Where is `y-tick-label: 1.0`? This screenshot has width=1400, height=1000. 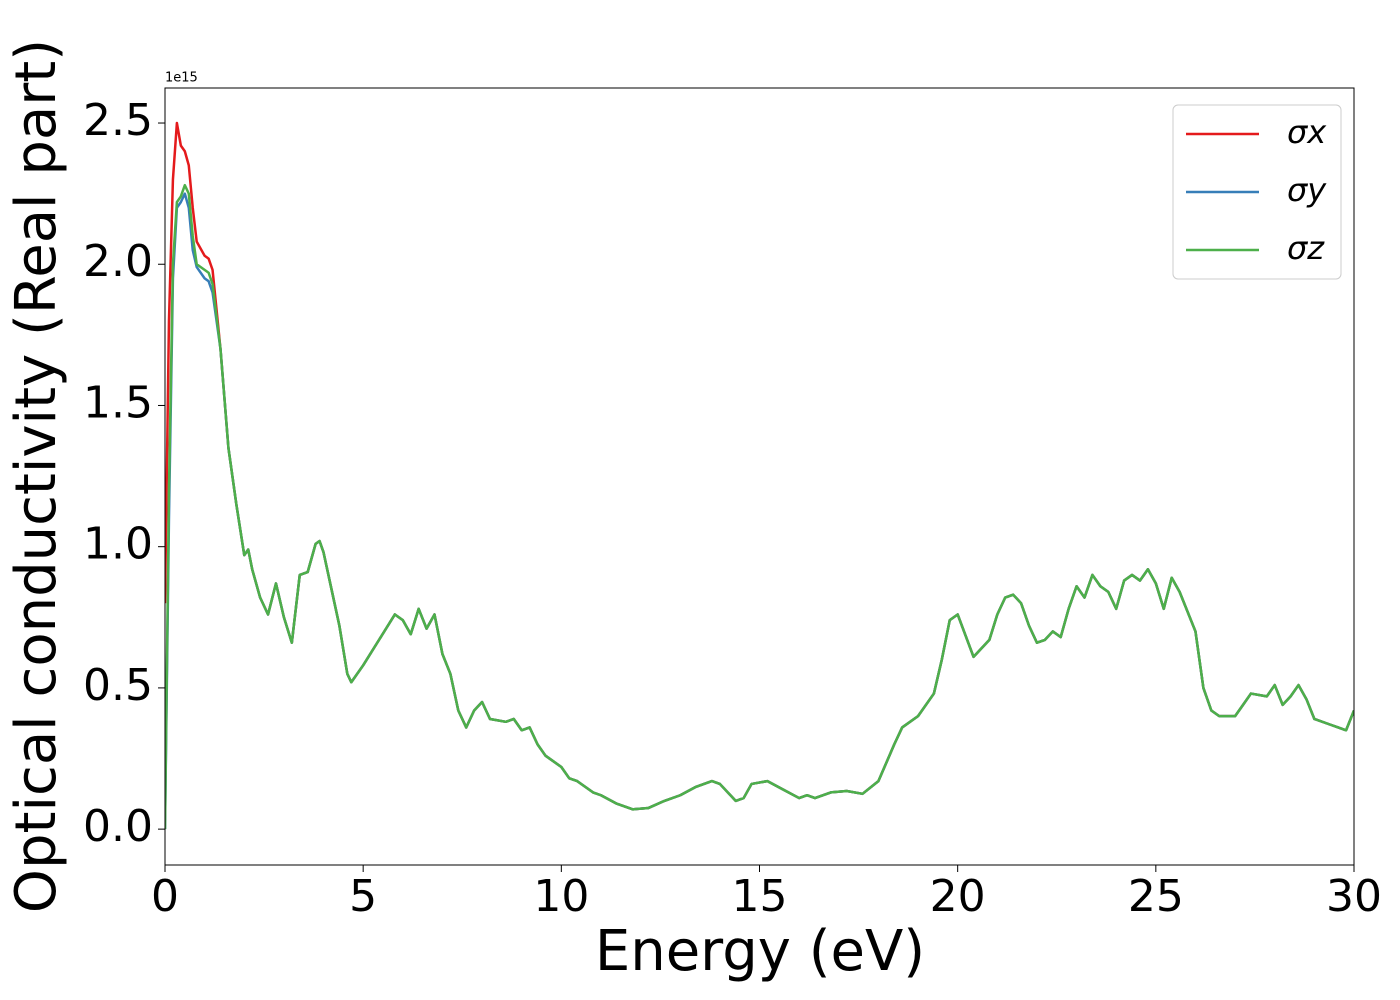
y-tick-label: 1.0 is located at coordinates (118, 544).